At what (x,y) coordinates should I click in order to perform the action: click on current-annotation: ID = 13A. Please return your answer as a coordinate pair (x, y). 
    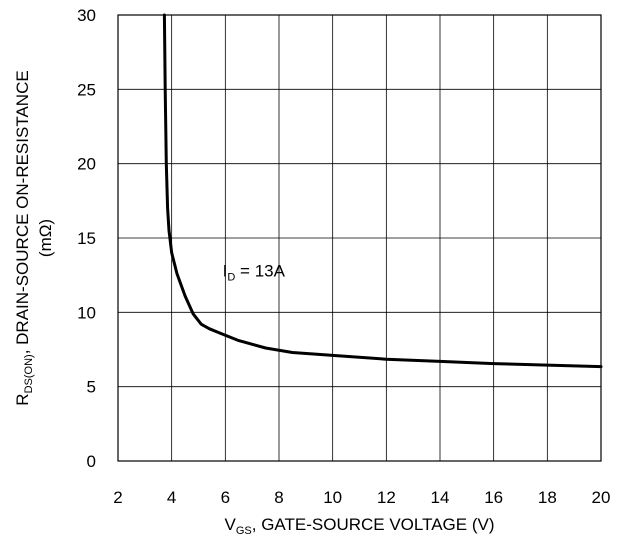
    Looking at the image, I should click on (254, 273).